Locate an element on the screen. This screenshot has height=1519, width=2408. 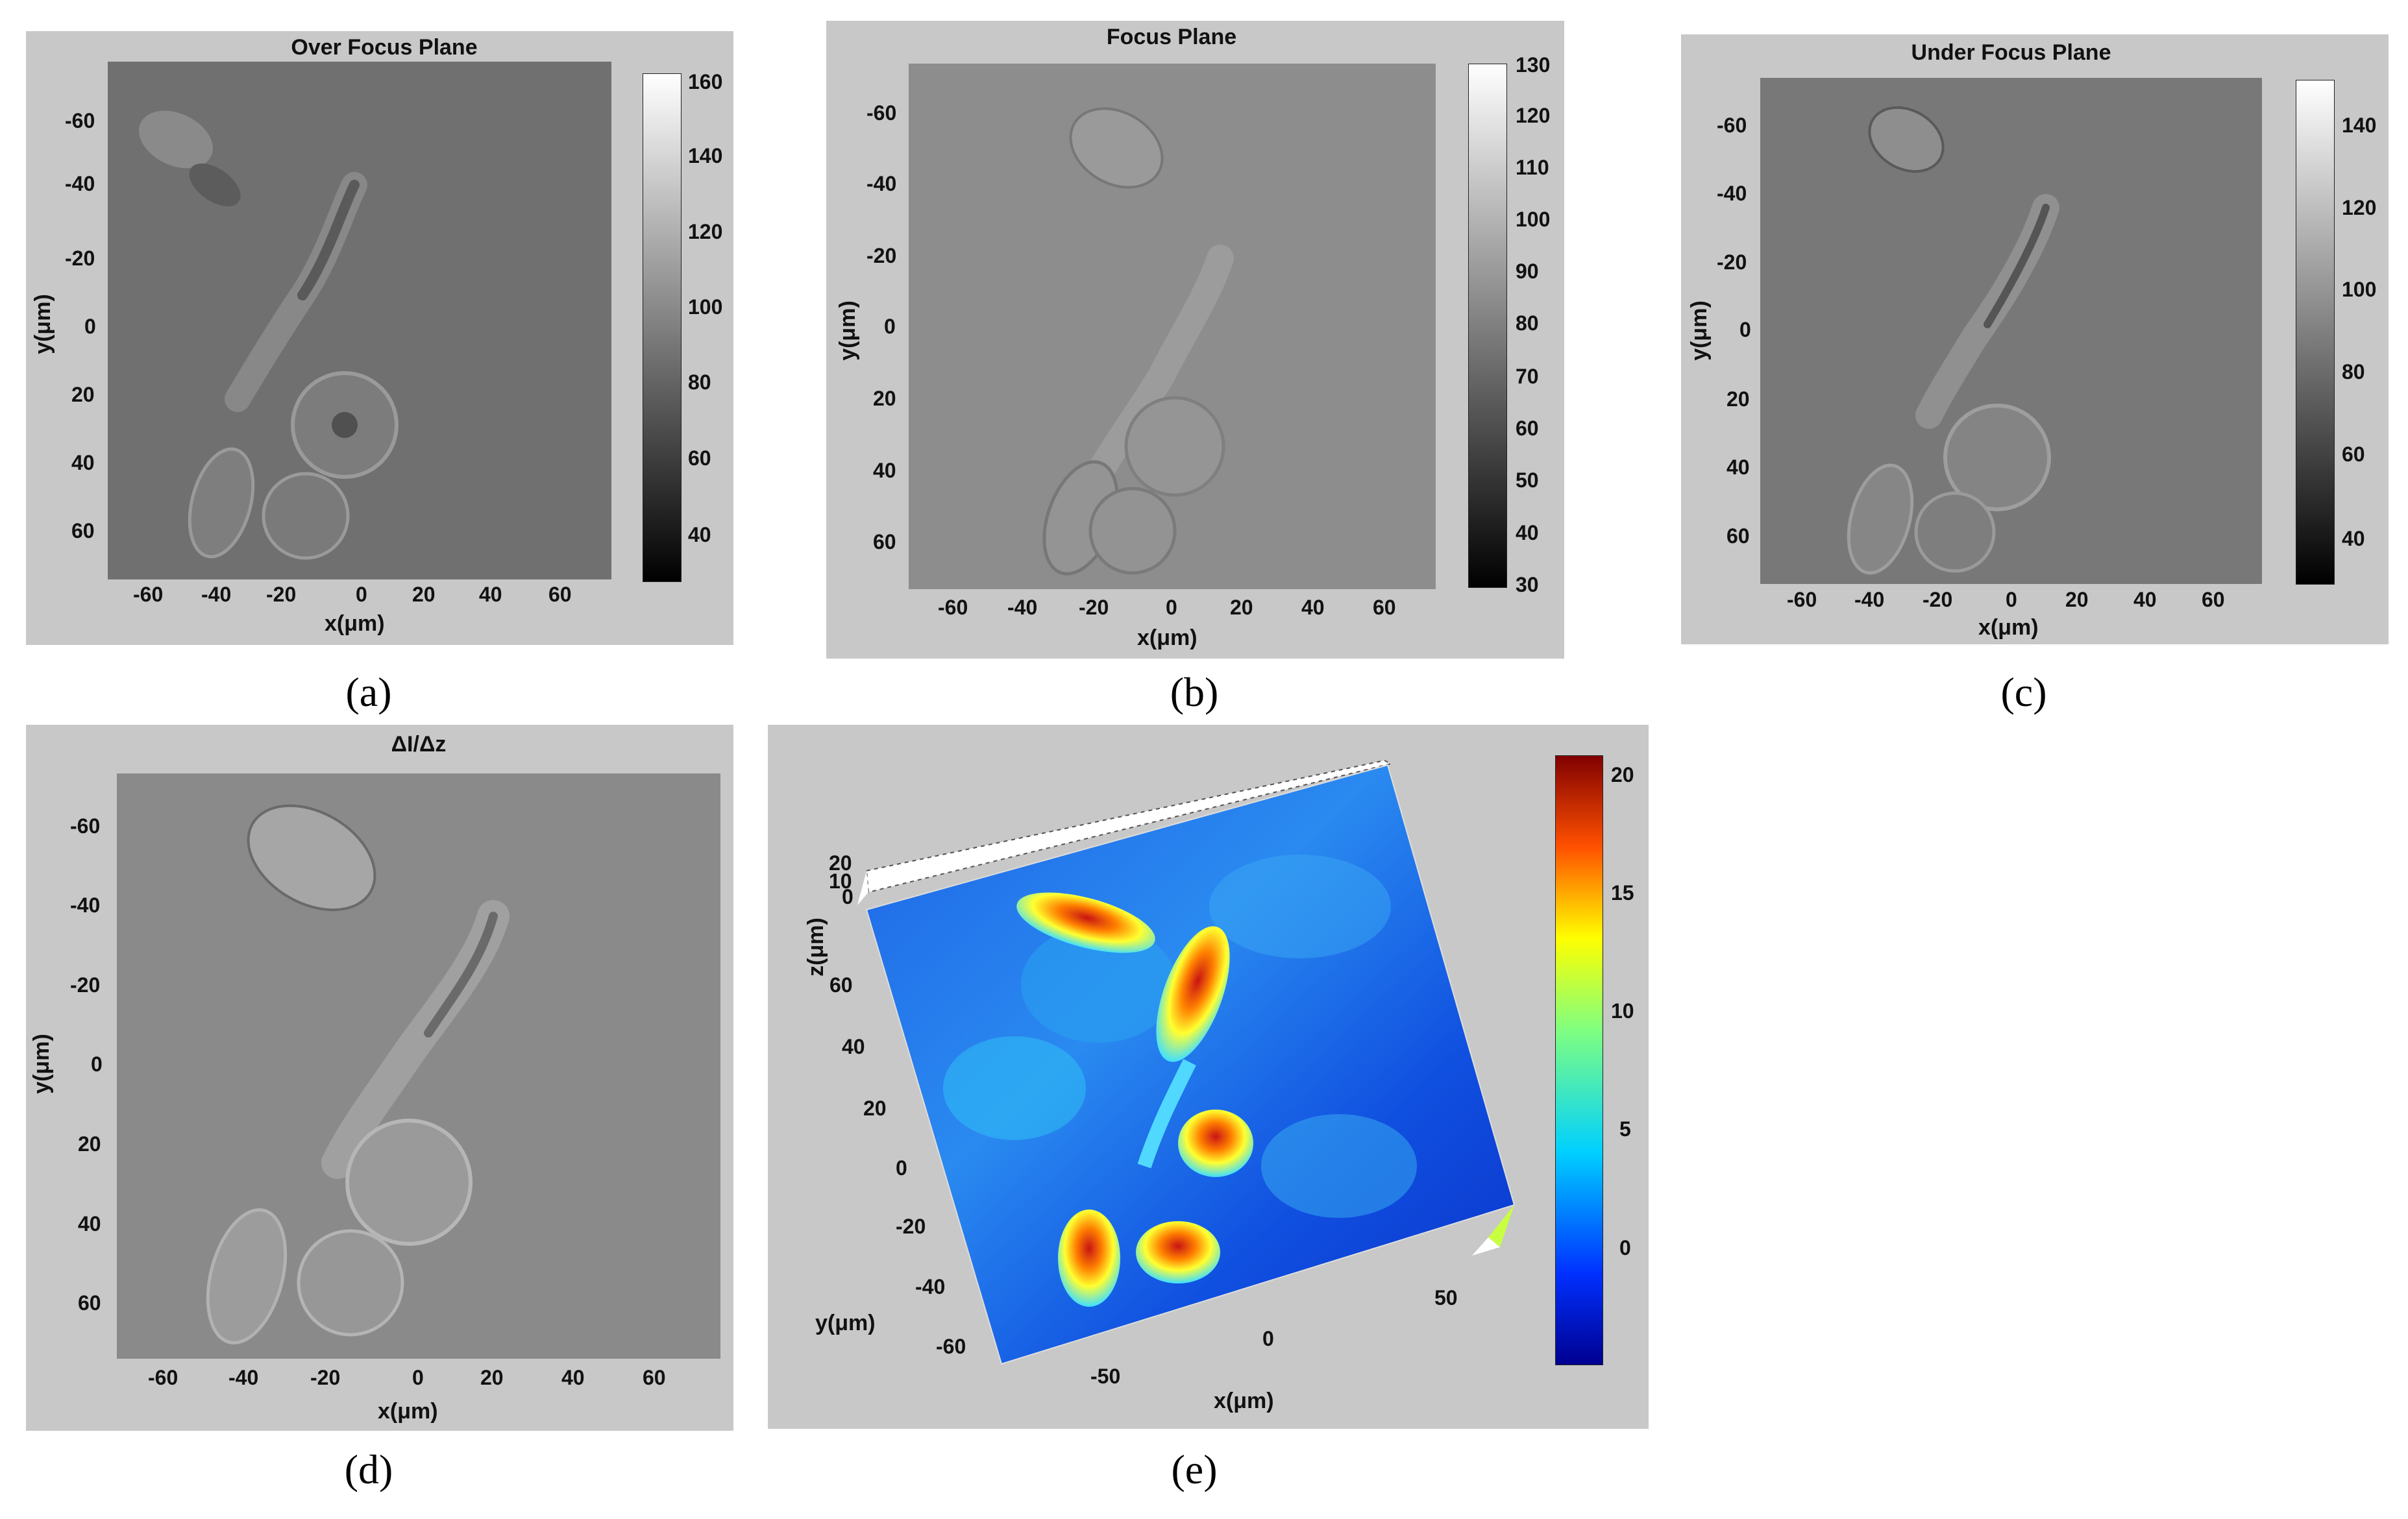
panel-e-ztick: 20 is located at coordinates (840, 863).